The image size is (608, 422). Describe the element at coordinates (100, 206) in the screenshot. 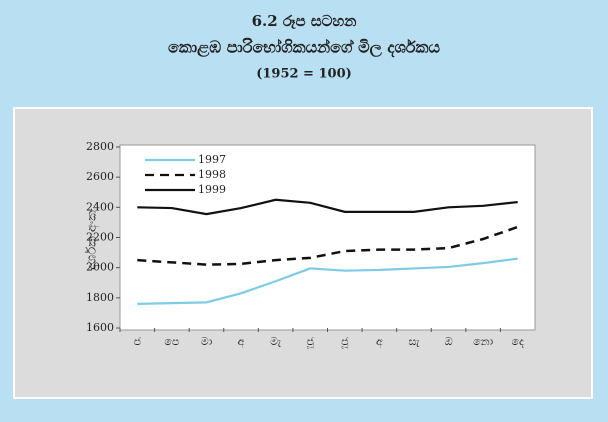

I see `y-tick-label: 2400` at that location.